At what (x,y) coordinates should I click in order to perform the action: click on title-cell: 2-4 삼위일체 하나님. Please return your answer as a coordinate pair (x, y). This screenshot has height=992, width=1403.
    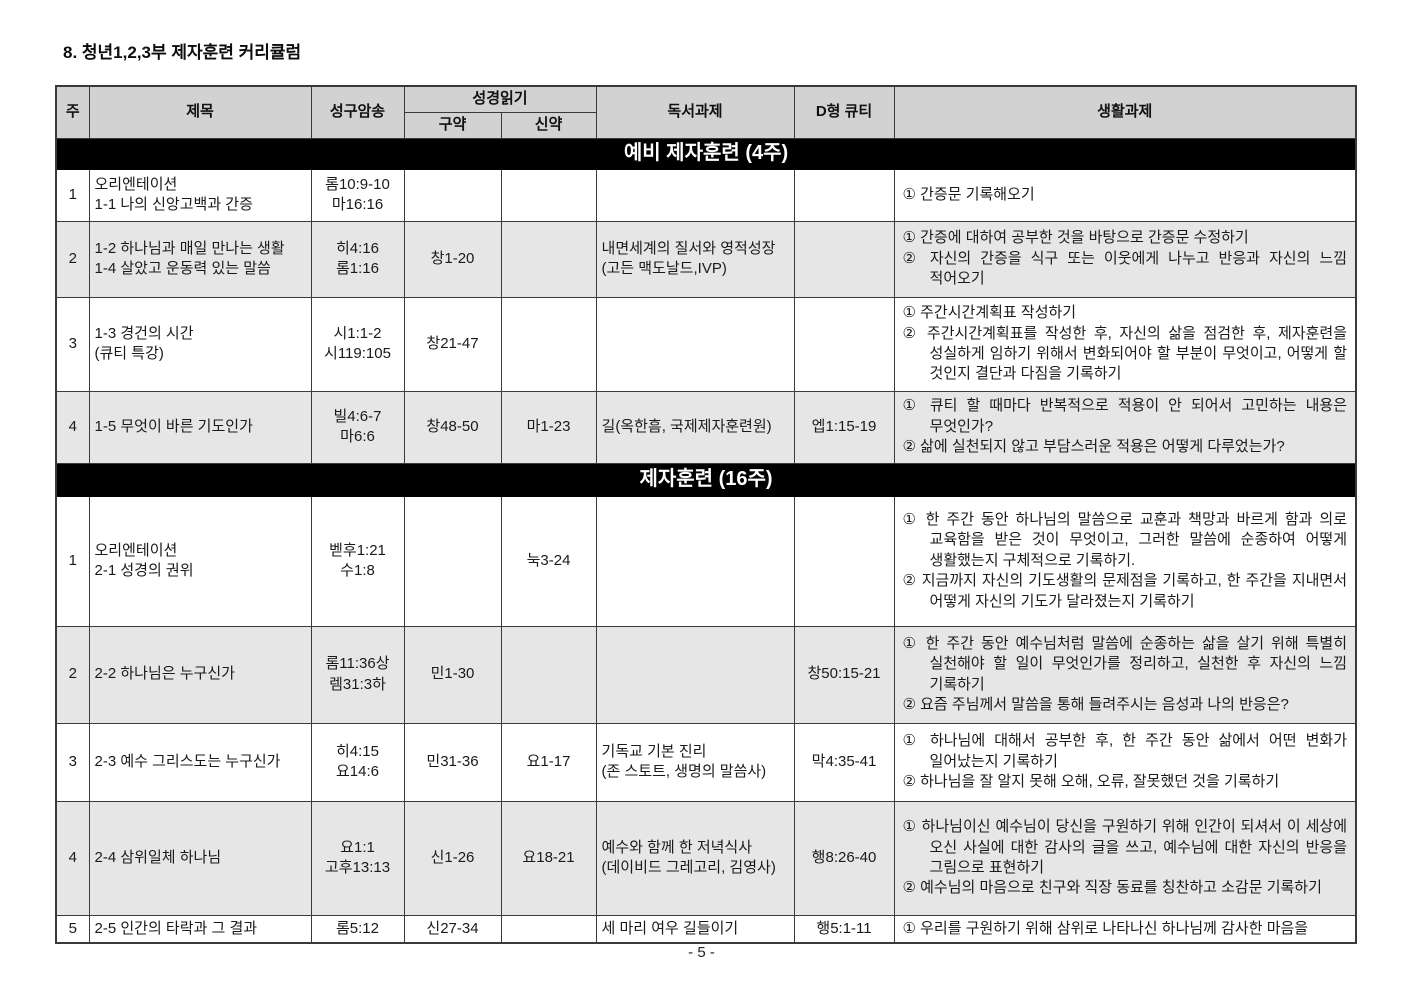
    Looking at the image, I should click on (200, 858).